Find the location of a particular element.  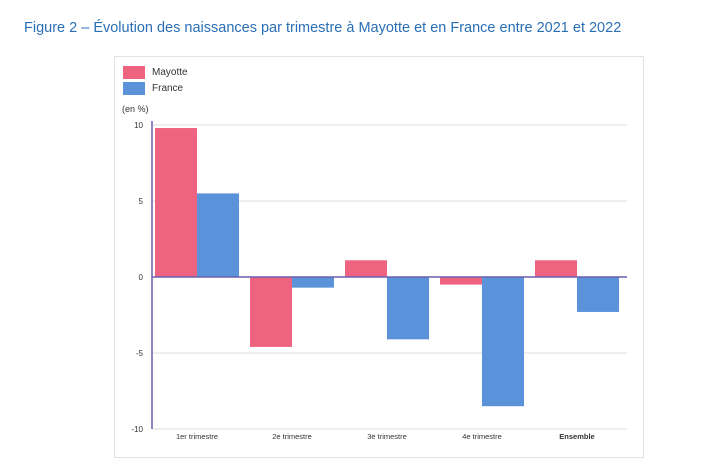

legend-swatch-mayotte is located at coordinates (134, 72).